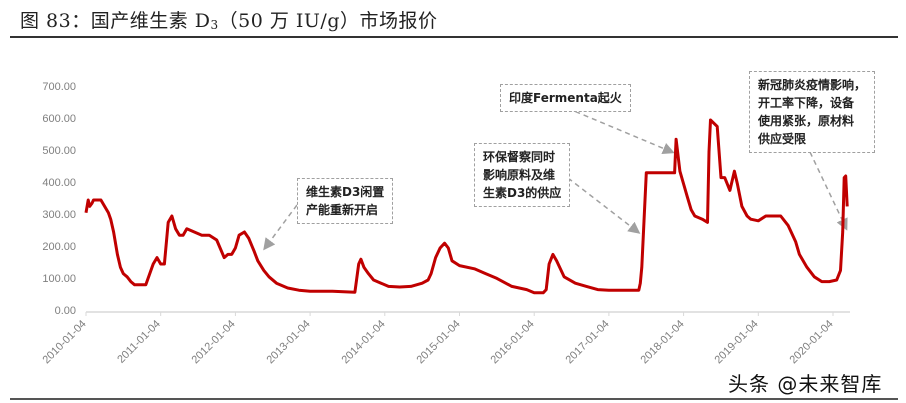 The image size is (906, 403). Describe the element at coordinates (59, 151) in the screenshot. I see `y-tick-label: 500.00` at that location.